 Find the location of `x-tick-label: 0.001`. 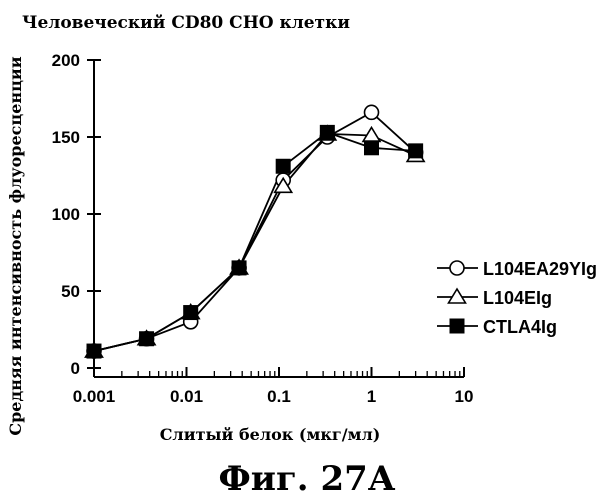

x-tick-label: 0.001 is located at coordinates (94, 396).